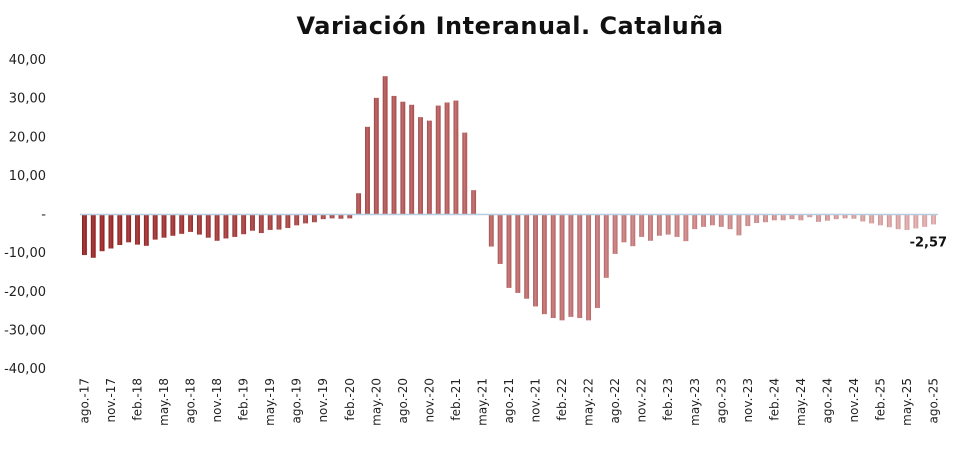  I want to click on x-tick-label: ago.-25, so click(934, 401).